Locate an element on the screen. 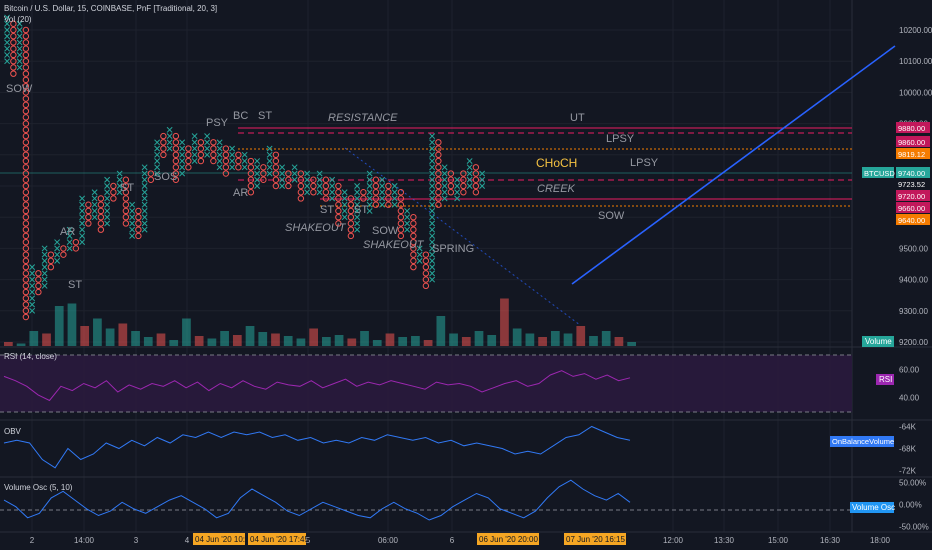 This screenshot has width=932, height=550. rsi-band is located at coordinates (426, 383).